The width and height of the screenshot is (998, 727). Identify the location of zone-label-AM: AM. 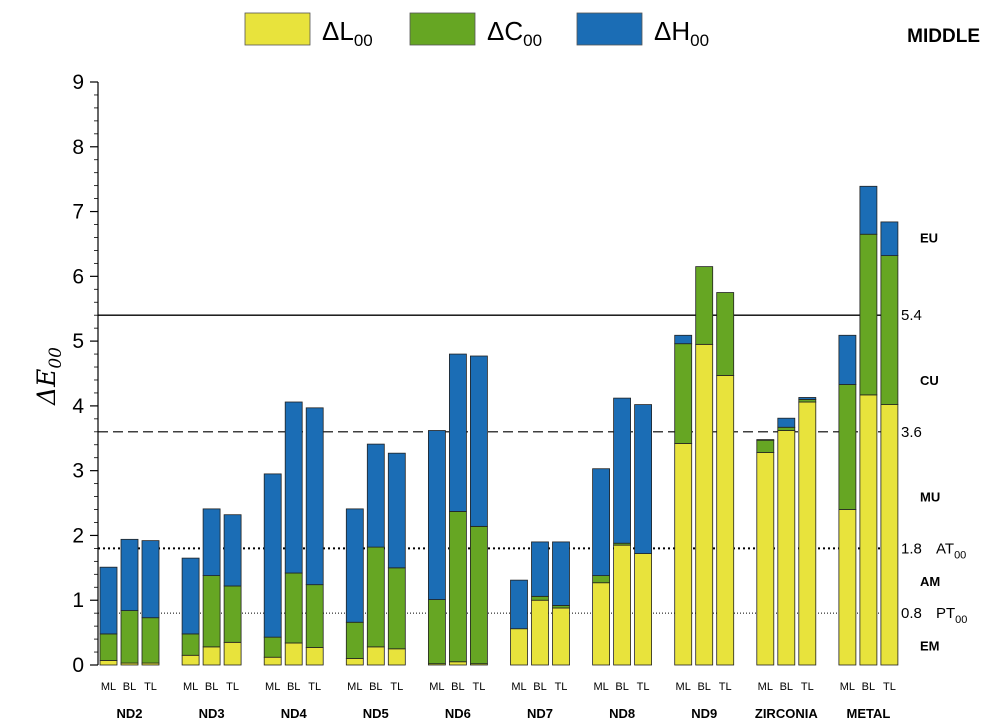
(930, 581).